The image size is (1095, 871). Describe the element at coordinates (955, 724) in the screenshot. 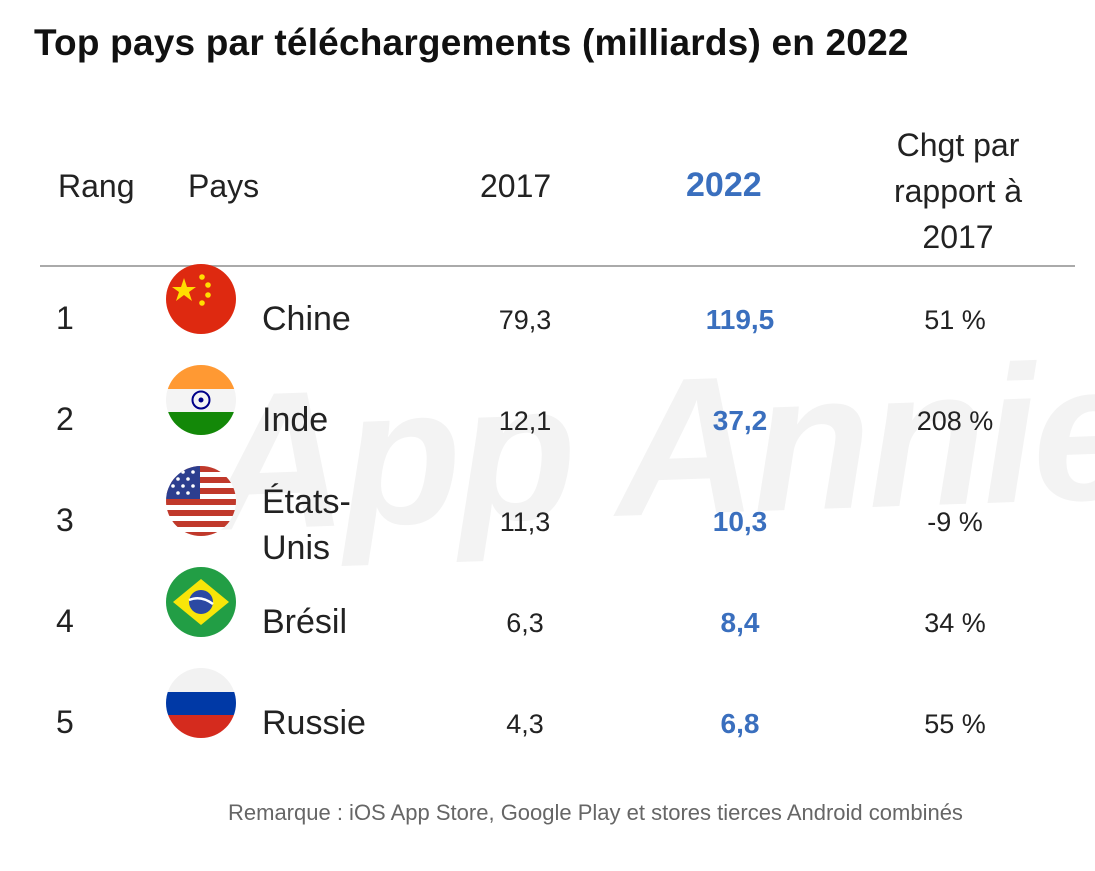

I see `change-cell: 55 %` at that location.